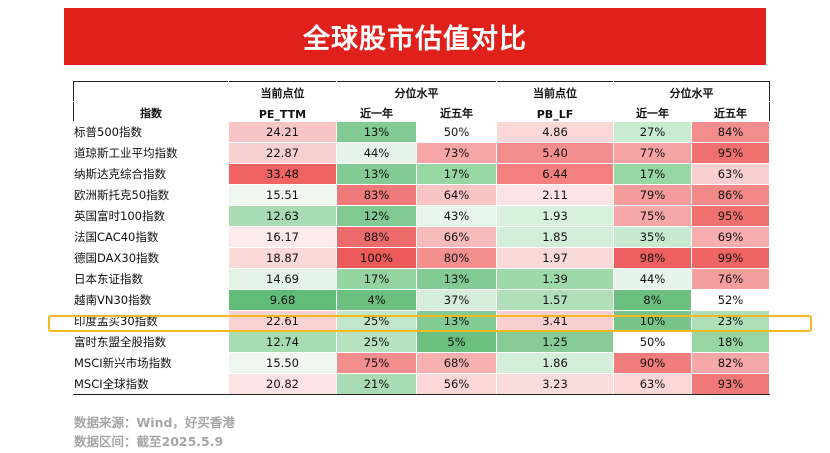  What do you see at coordinates (652, 195) in the screenshot?
I see `pb-1y-cell: 79%` at bounding box center [652, 195].